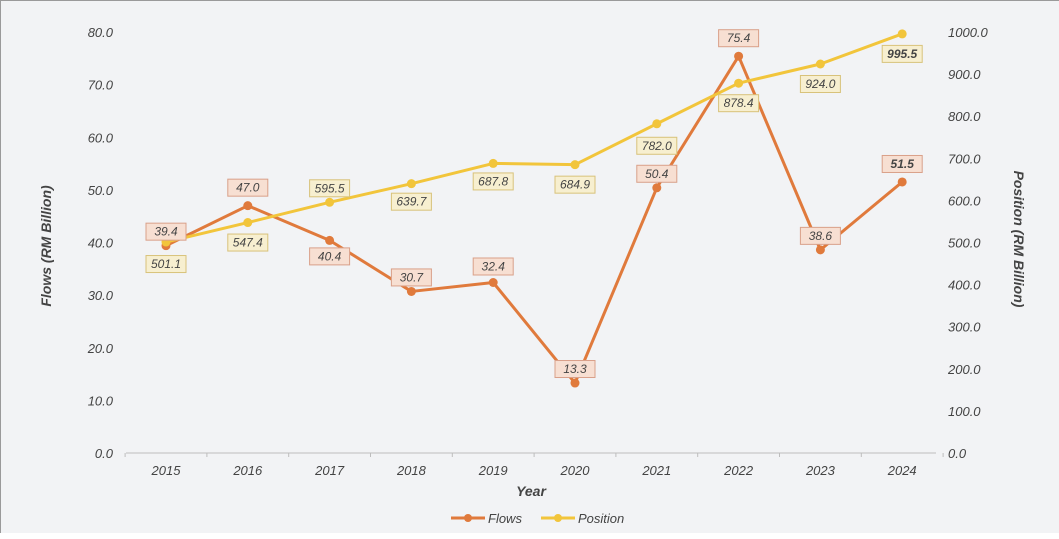 The image size is (1059, 539). Describe the element at coordinates (46, 246) in the screenshot. I see `y-axis-left-title: Flows (RM Billion)` at that location.